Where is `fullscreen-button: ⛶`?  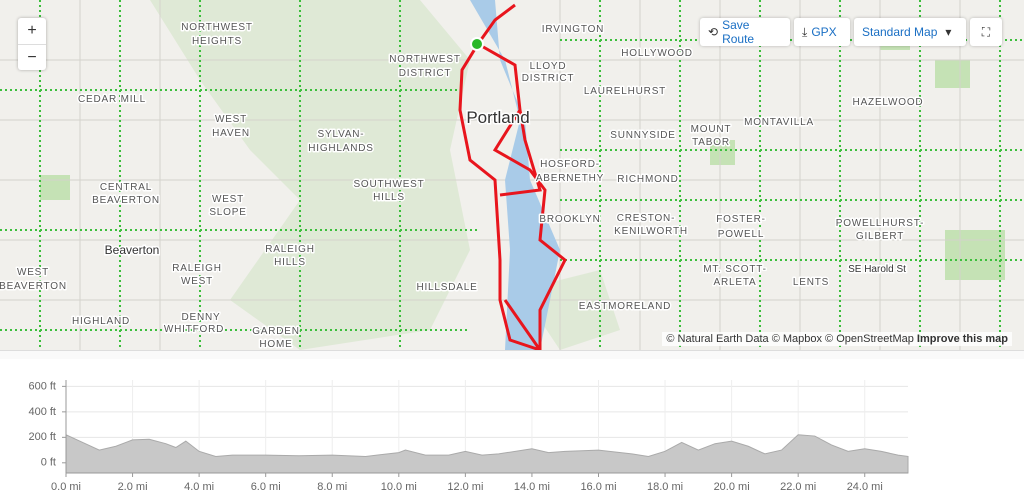 fullscreen-button: ⛶ is located at coordinates (986, 32).